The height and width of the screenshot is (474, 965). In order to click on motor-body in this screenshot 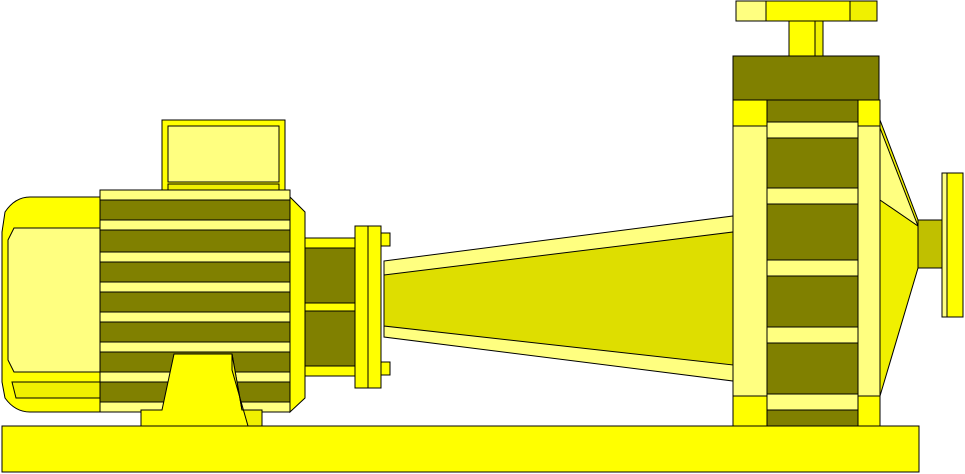, I will do `click(195, 301)`.